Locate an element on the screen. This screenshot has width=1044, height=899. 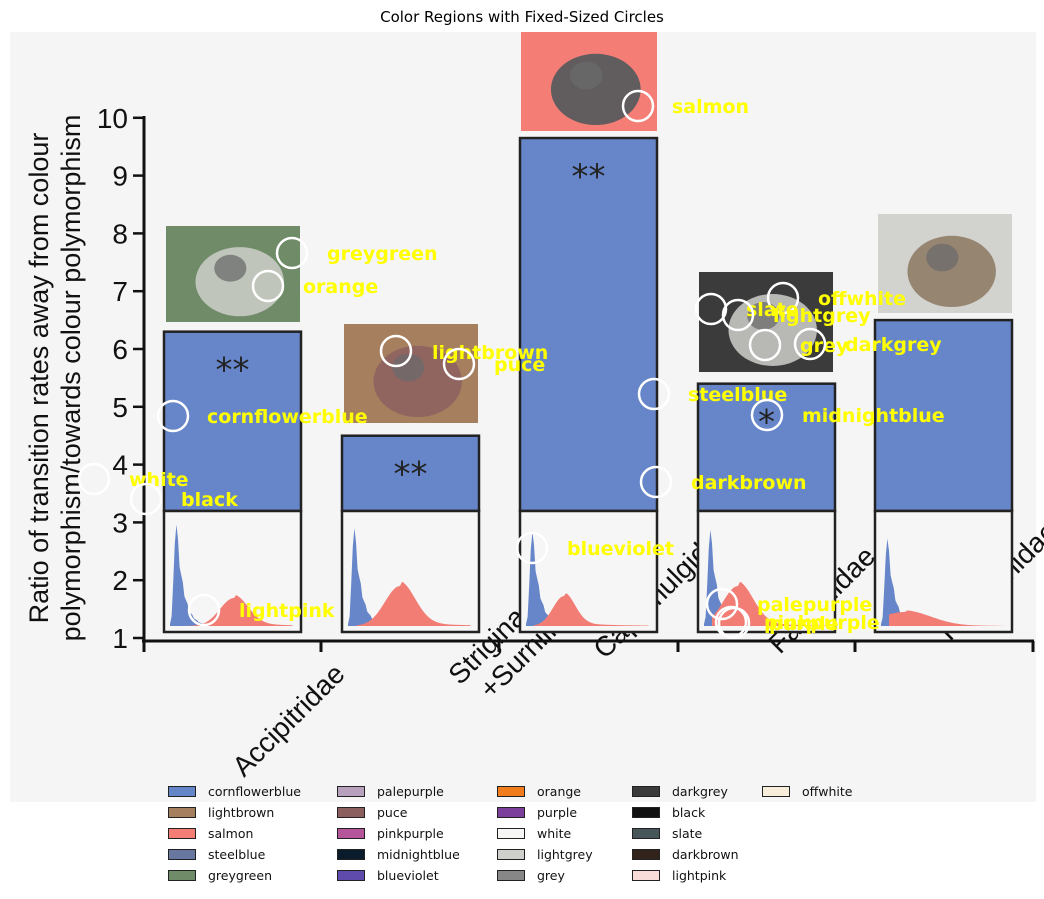
legend-label: orange is located at coordinates (559, 791).